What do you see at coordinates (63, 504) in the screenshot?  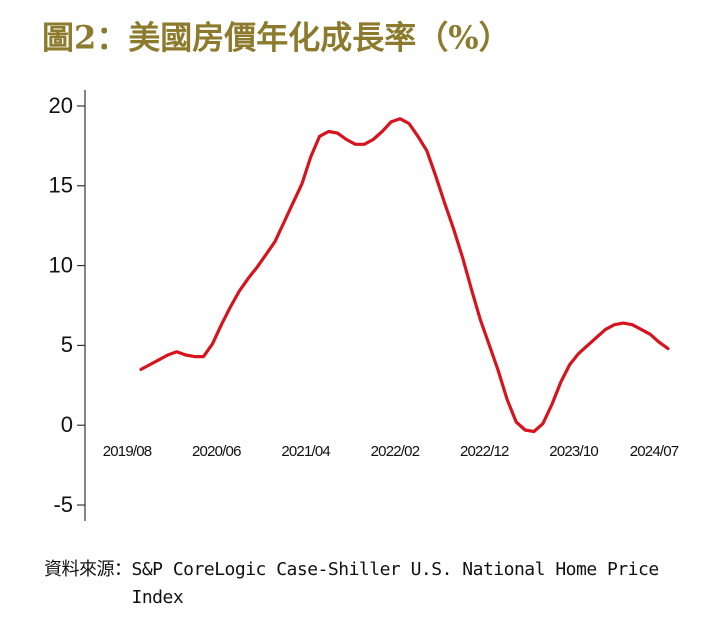 I see `y-tick-label: -5` at bounding box center [63, 504].